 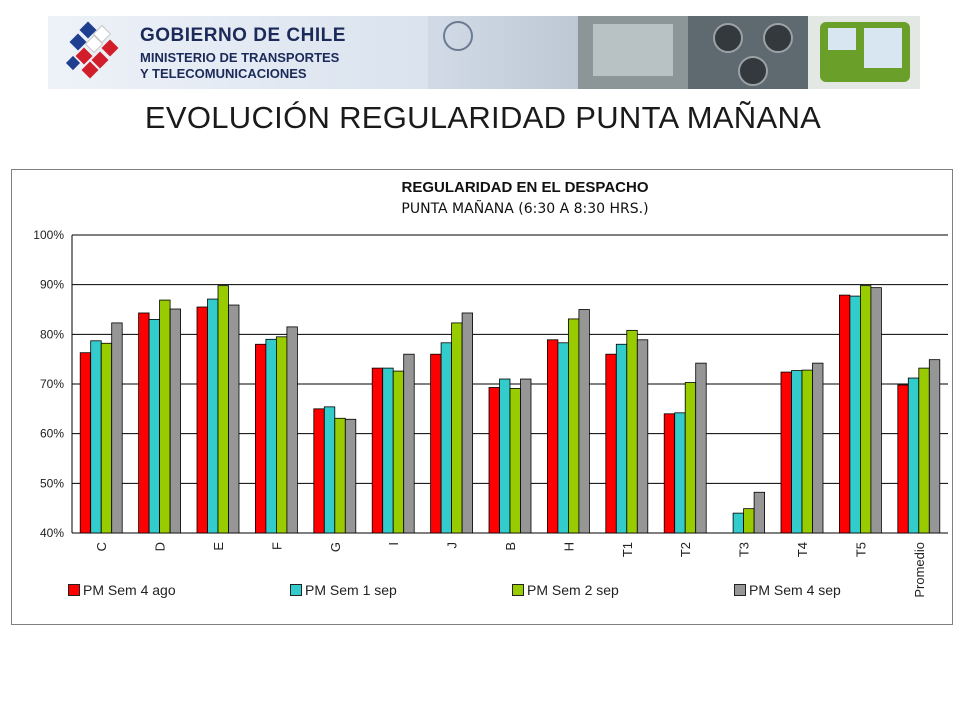 I want to click on x-tick-label: I, so click(x=393, y=544).